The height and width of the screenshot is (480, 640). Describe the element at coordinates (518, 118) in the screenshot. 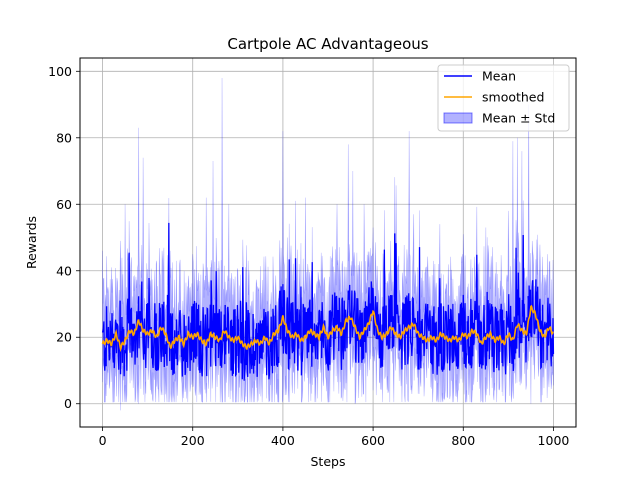

I see `legend-band-label: Mean ± Std` at that location.